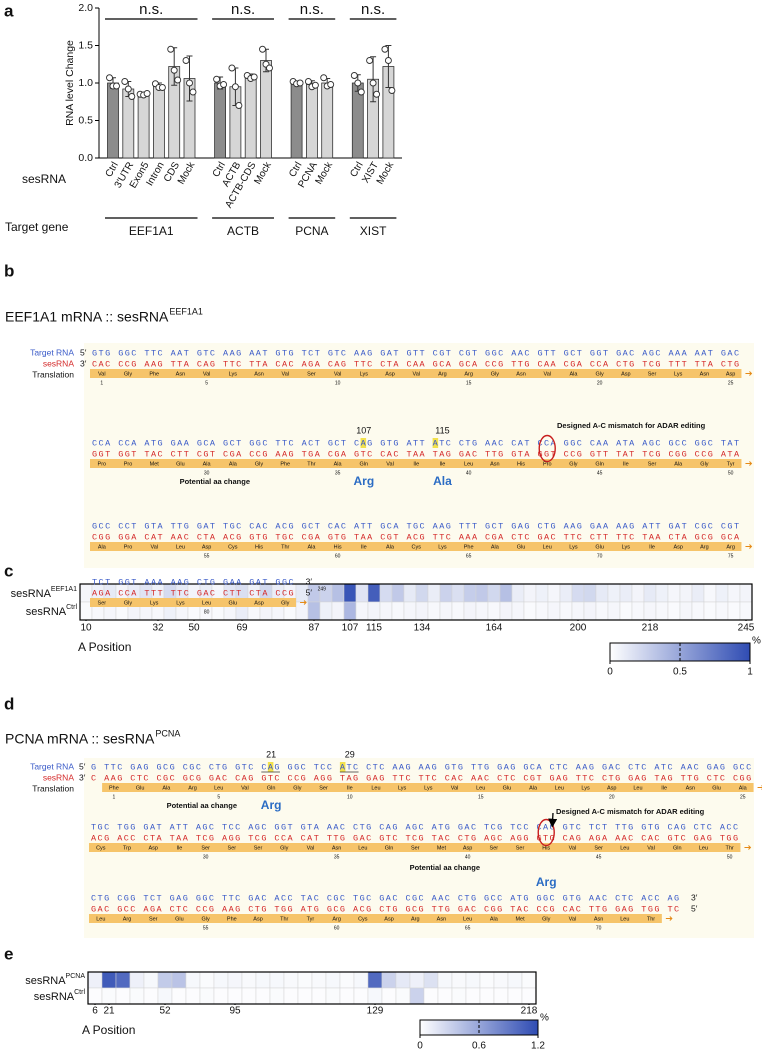  I want to click on panel-title-superscript: PCNA, so click(167, 733).